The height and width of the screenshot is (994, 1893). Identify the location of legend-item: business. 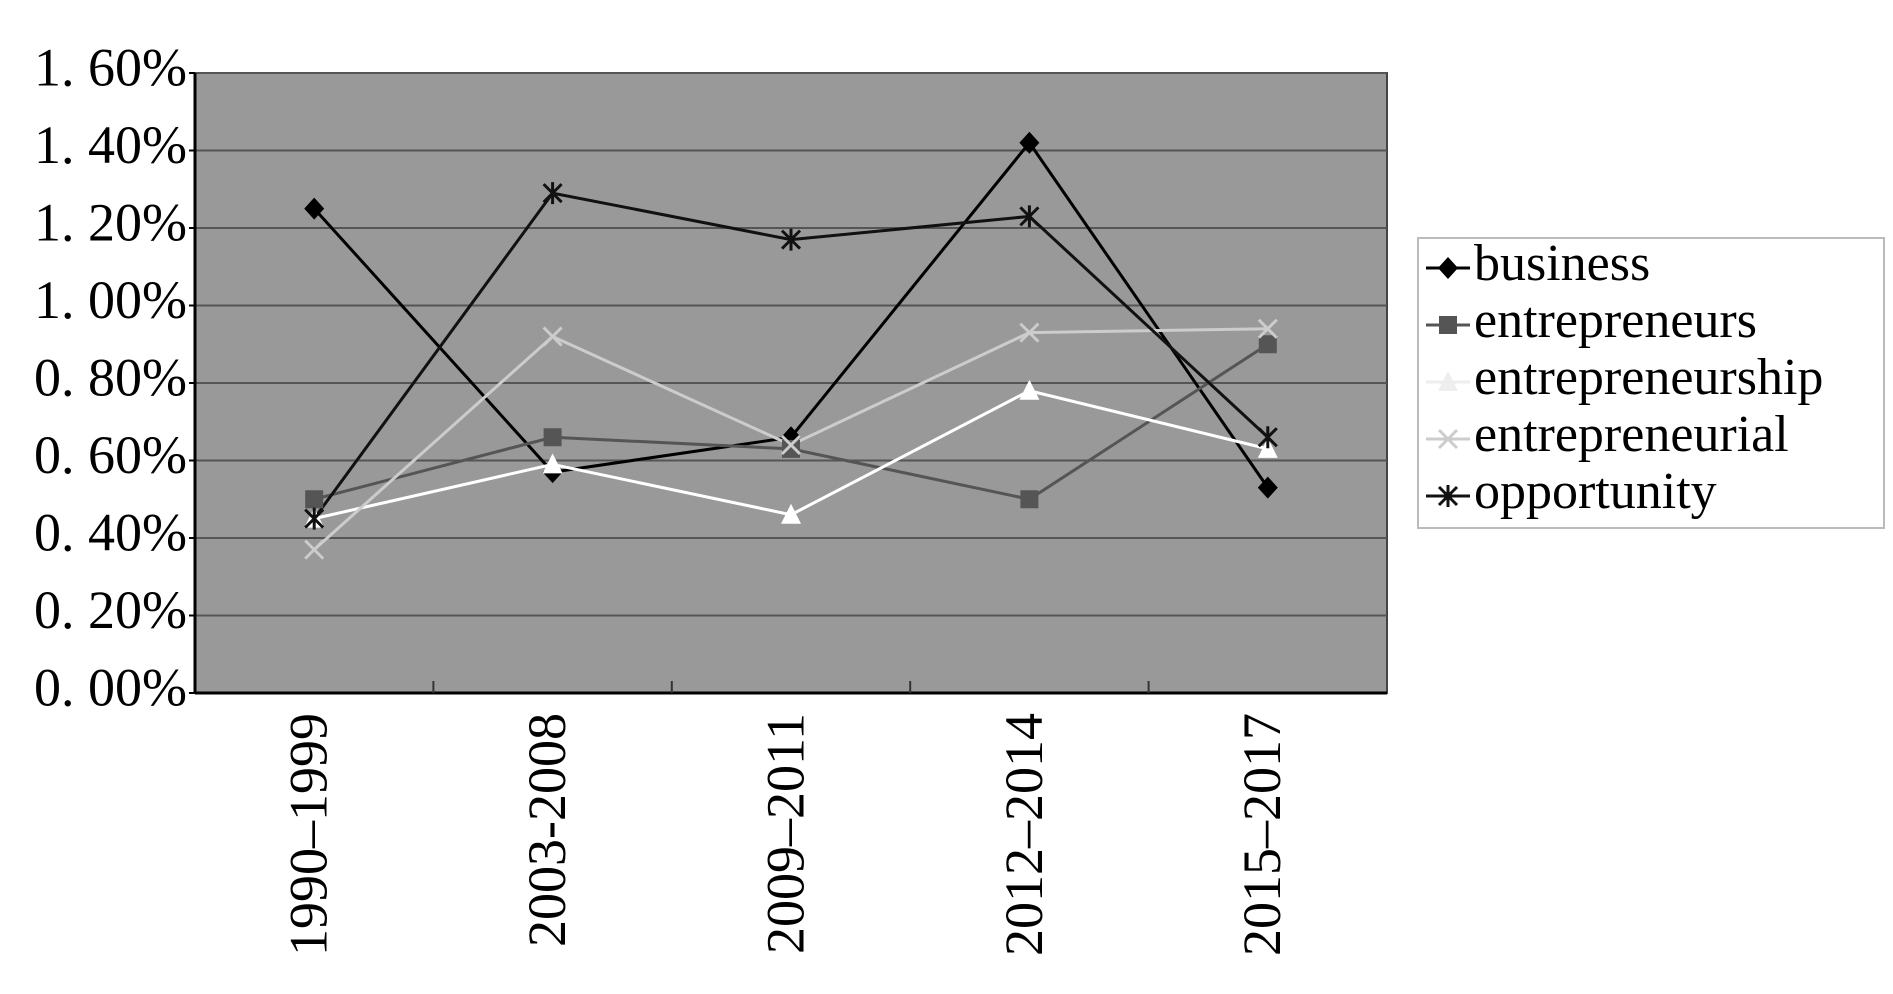
(1538, 263).